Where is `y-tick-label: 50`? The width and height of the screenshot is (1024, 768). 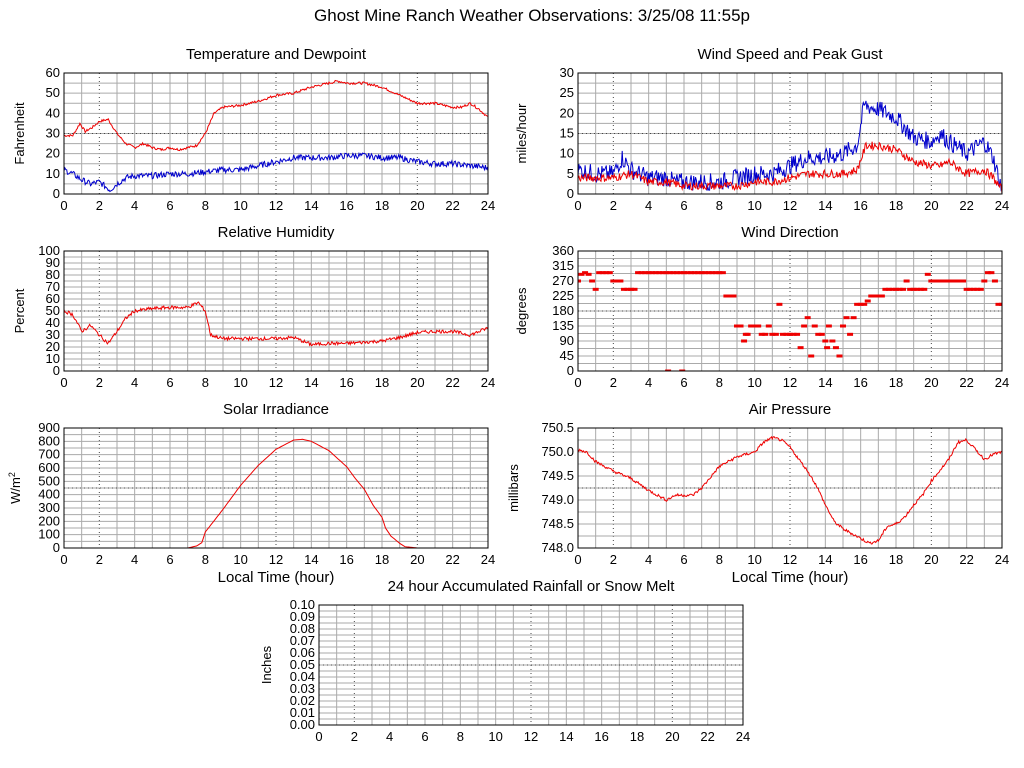 y-tick-label: 50 is located at coordinates (53, 92).